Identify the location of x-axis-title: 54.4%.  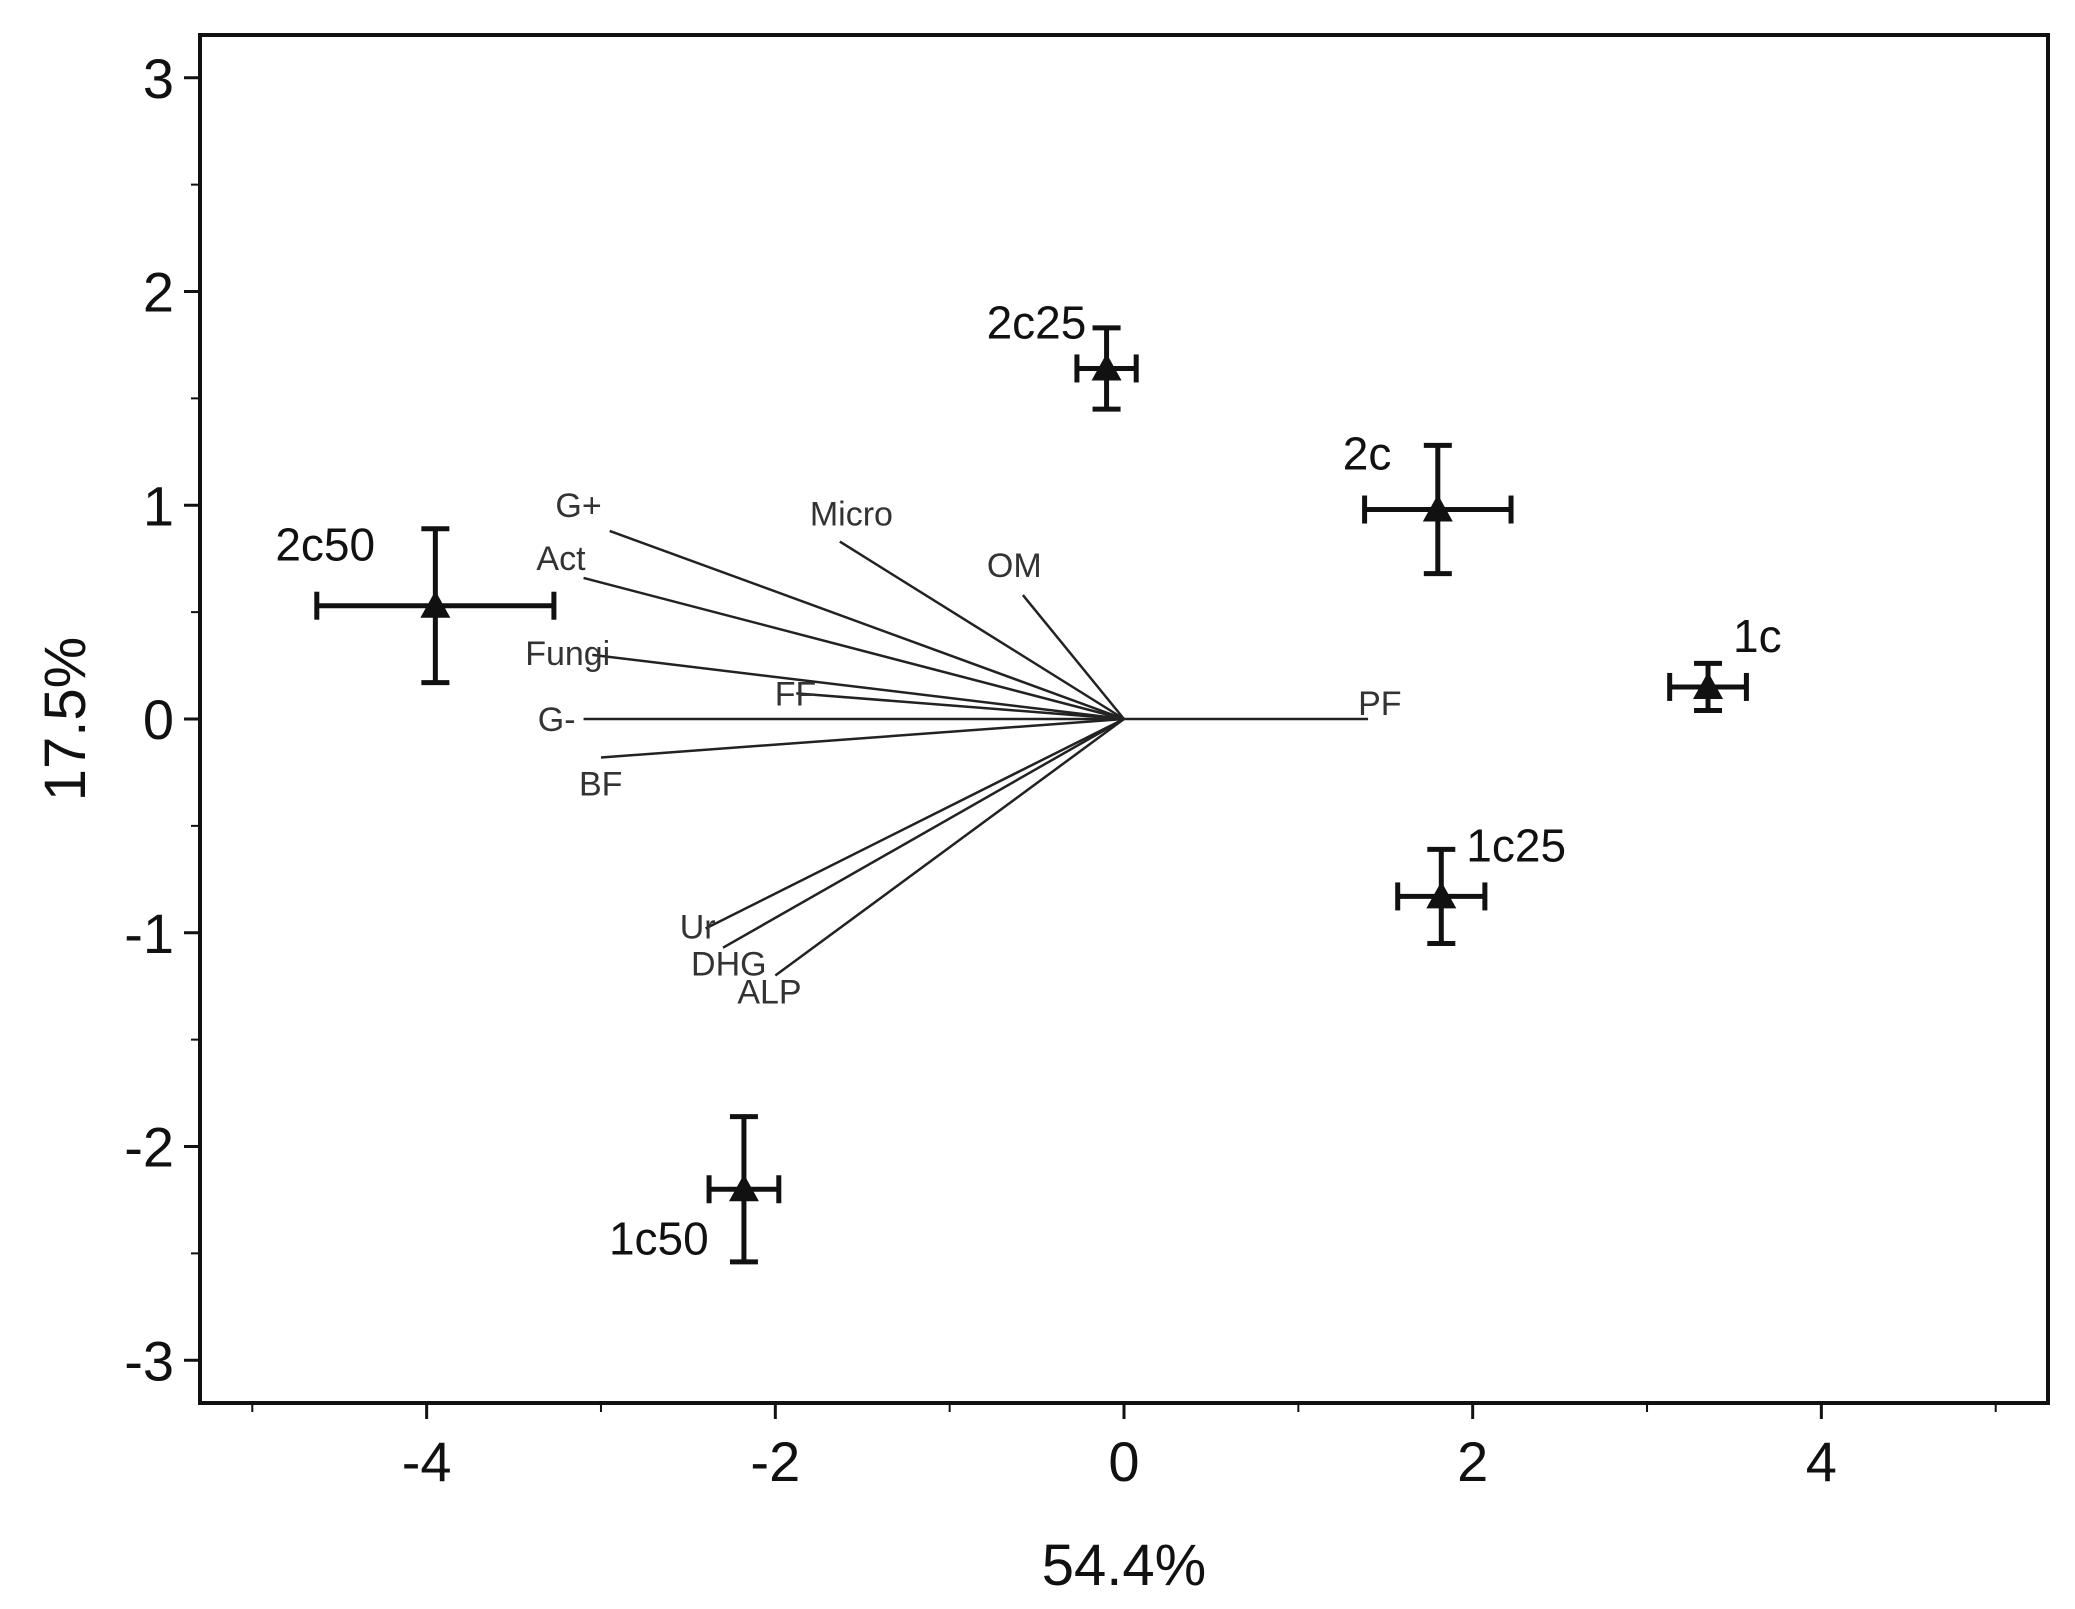
(1124, 1565).